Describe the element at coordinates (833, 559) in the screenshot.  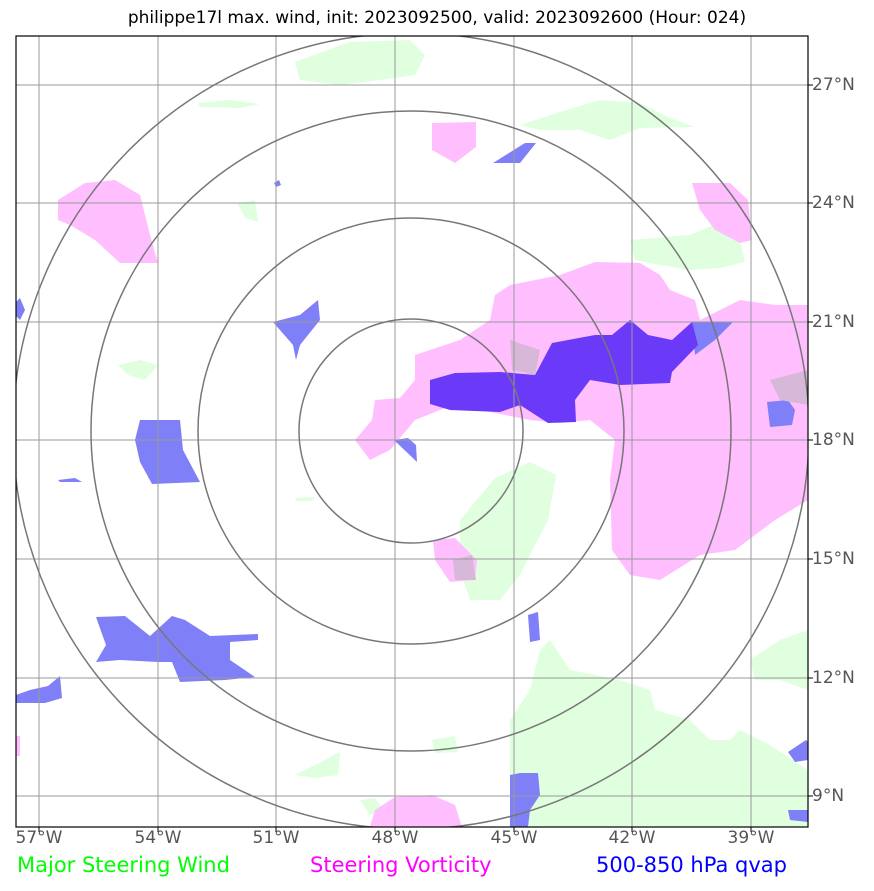
I see `lat-label-15n: 15°N` at that location.